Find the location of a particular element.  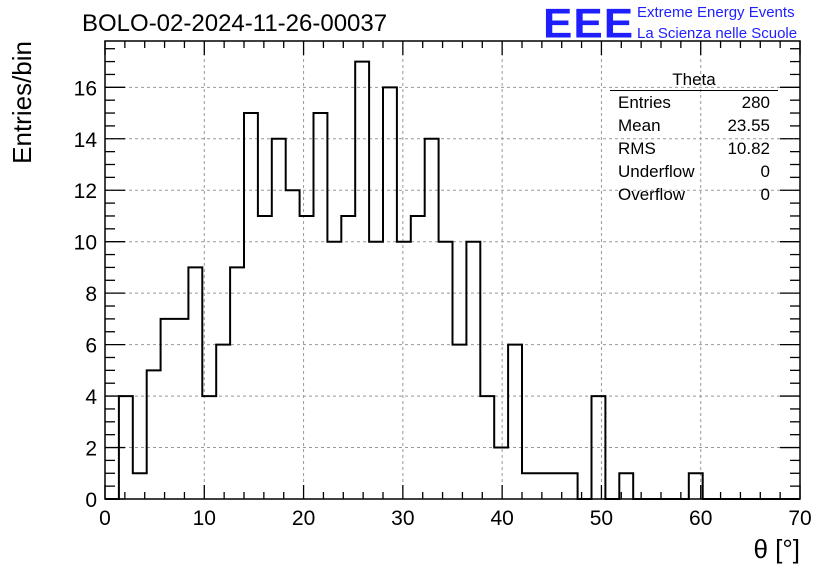

x-tick-label: 70 is located at coordinates (799, 518).